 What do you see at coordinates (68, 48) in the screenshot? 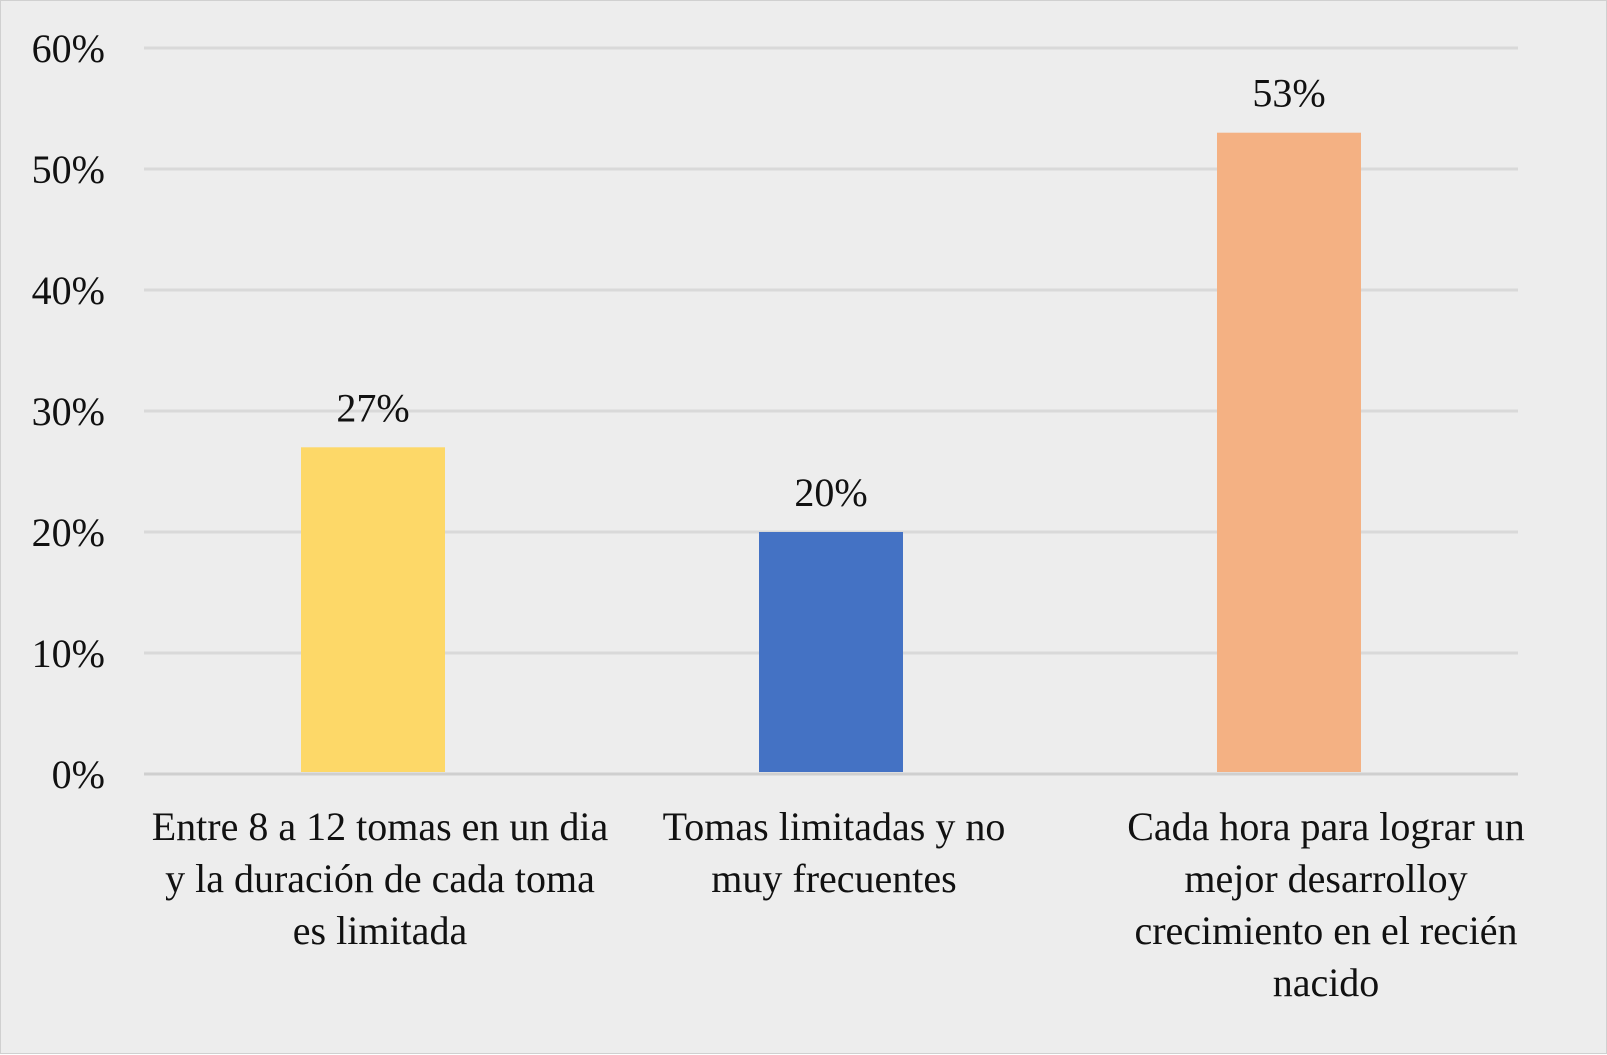
I see `y-tick-label: 60%` at bounding box center [68, 48].